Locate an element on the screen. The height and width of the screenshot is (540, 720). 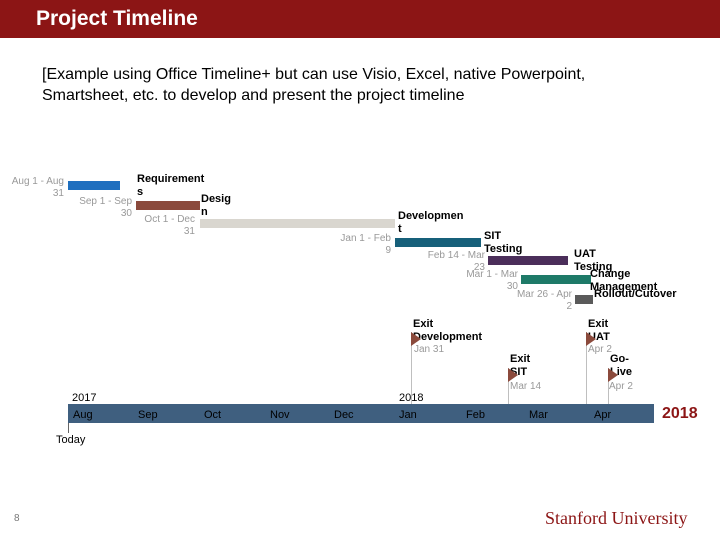
task-dates: Jan 1 - Feb 9 is located at coordinates (365, 244).